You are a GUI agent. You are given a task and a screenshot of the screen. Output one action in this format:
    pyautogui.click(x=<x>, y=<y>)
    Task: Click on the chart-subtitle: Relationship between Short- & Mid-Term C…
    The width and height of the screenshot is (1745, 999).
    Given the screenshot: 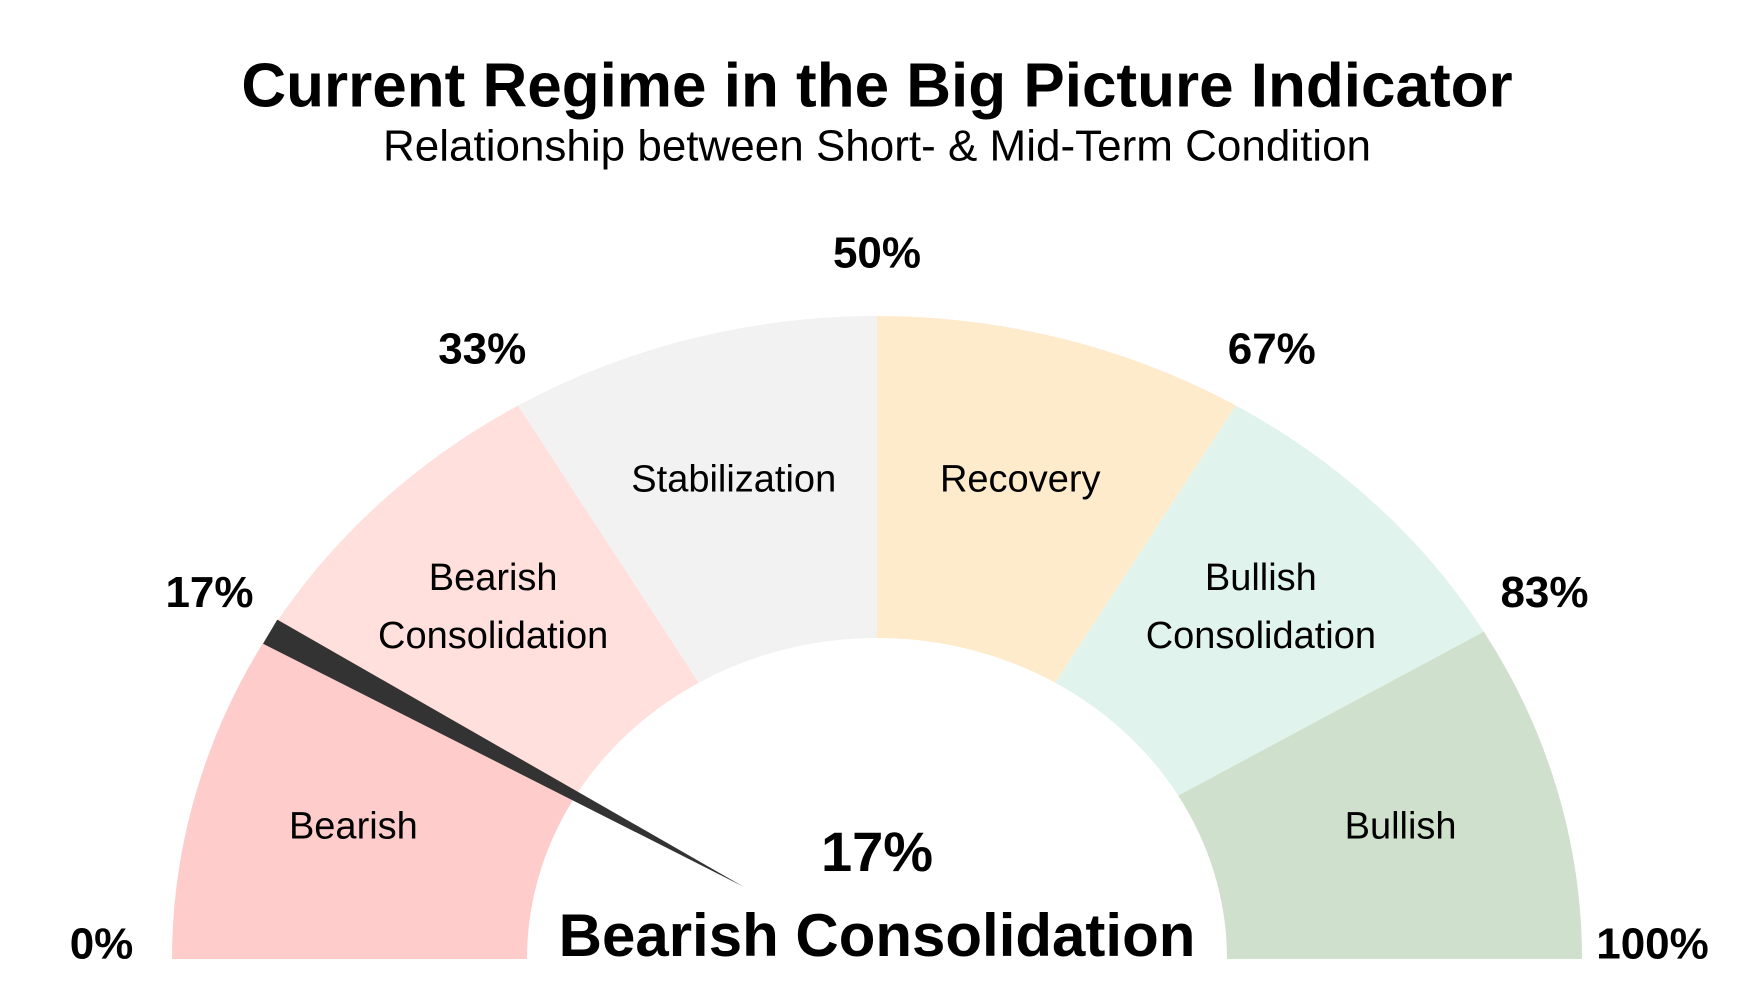 What is the action you would take?
    pyautogui.click(x=877, y=146)
    